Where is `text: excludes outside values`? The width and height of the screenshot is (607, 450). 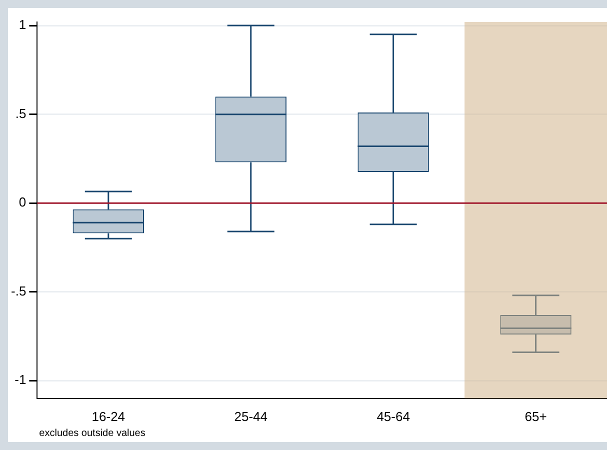
text: excludes outside values is located at coordinates (92, 433).